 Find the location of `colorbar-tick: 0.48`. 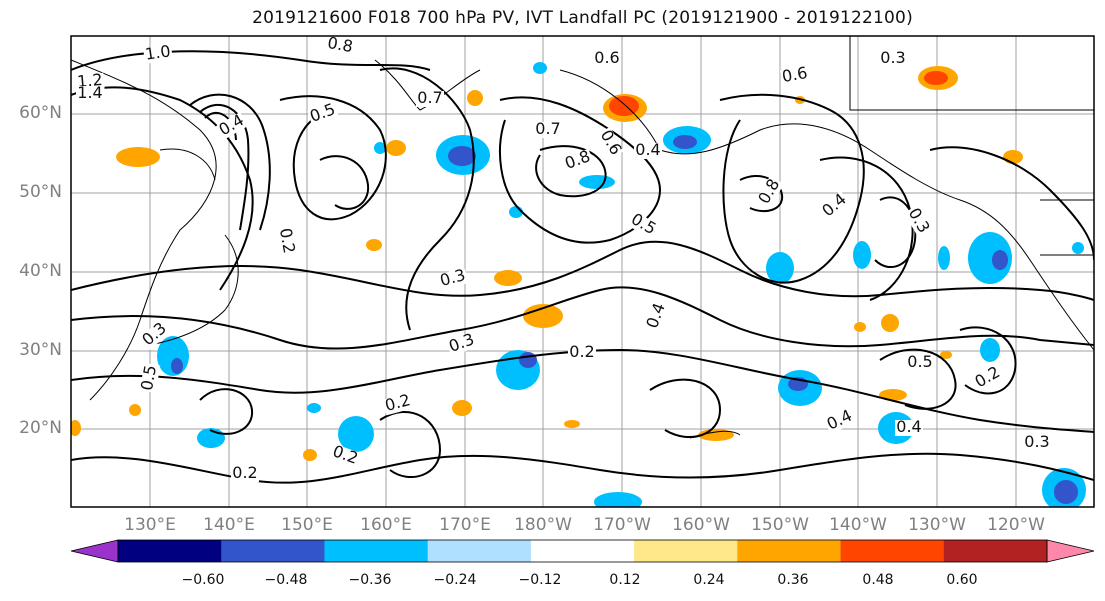

colorbar-tick: 0.48 is located at coordinates (878, 580).